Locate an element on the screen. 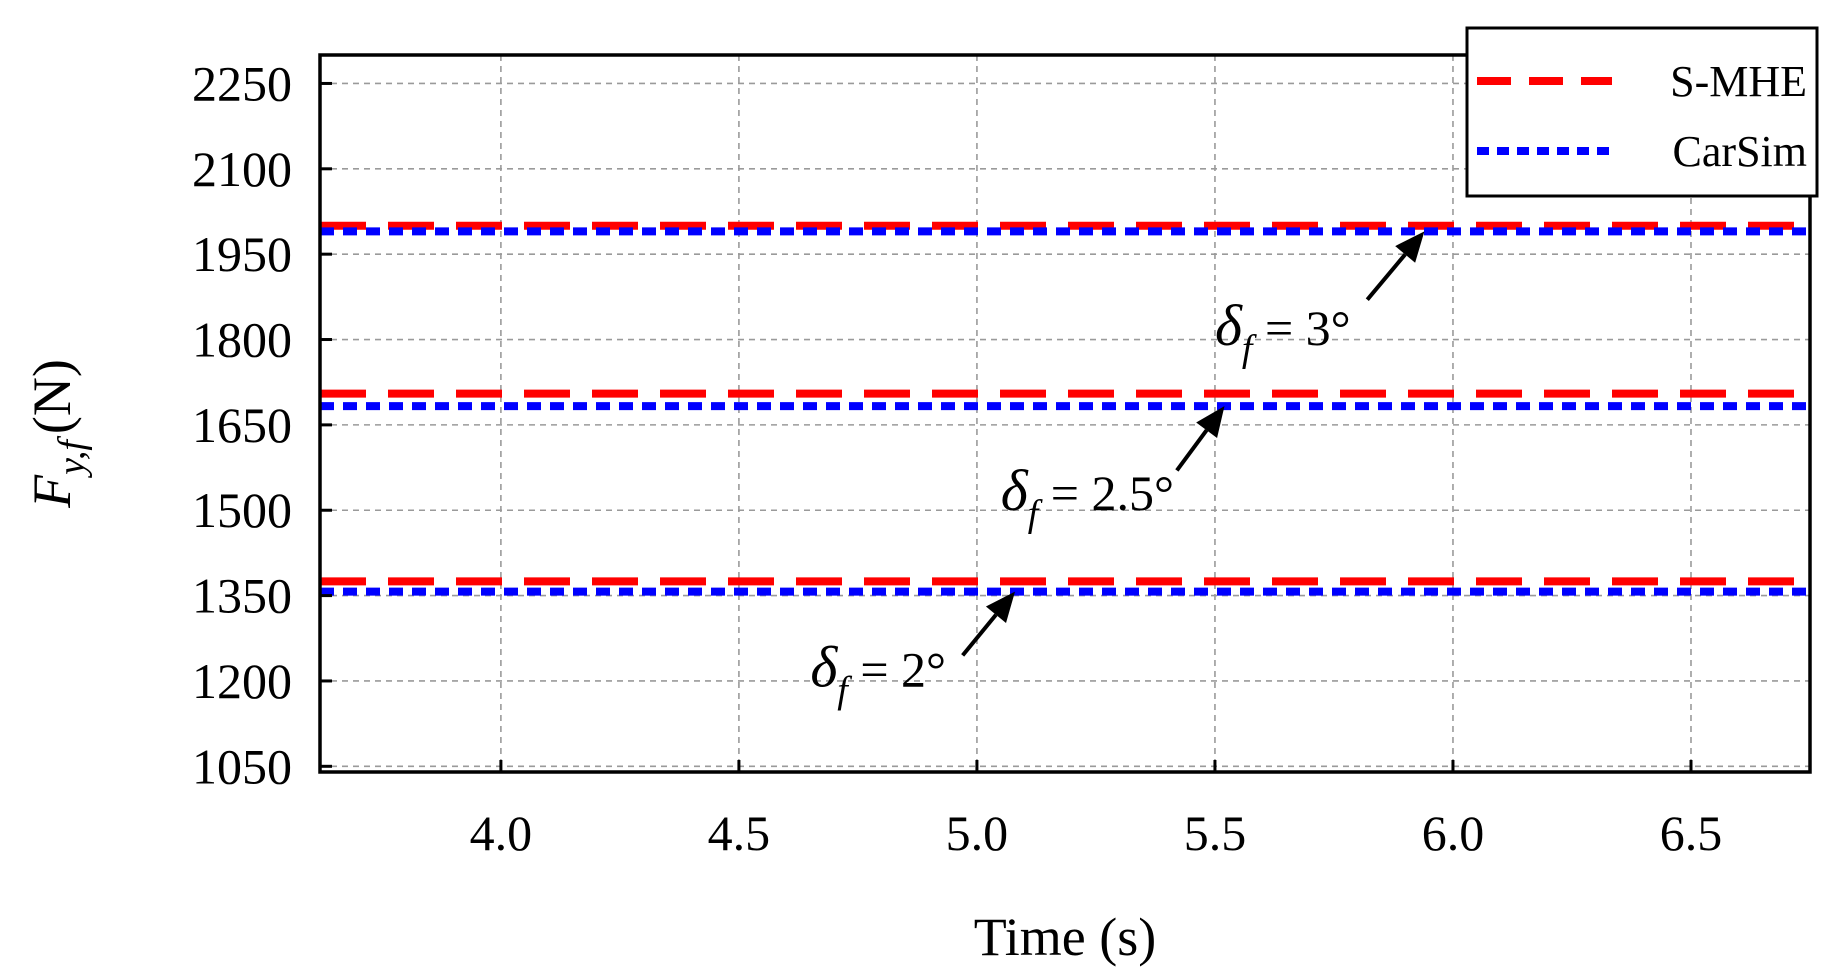 This screenshot has height=977, width=1843. annotation-label: δf = 2° is located at coordinates (878, 673).